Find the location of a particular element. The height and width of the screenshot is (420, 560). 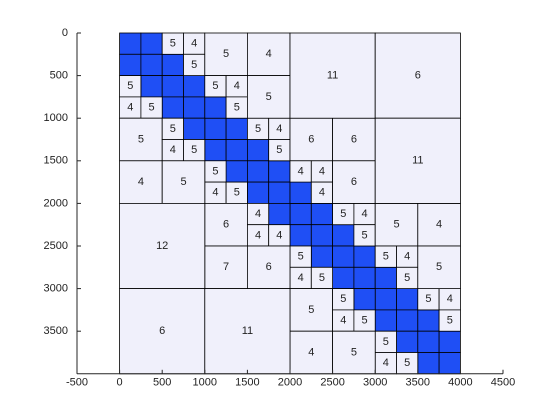

rank-label: 7 is located at coordinates (226, 267).